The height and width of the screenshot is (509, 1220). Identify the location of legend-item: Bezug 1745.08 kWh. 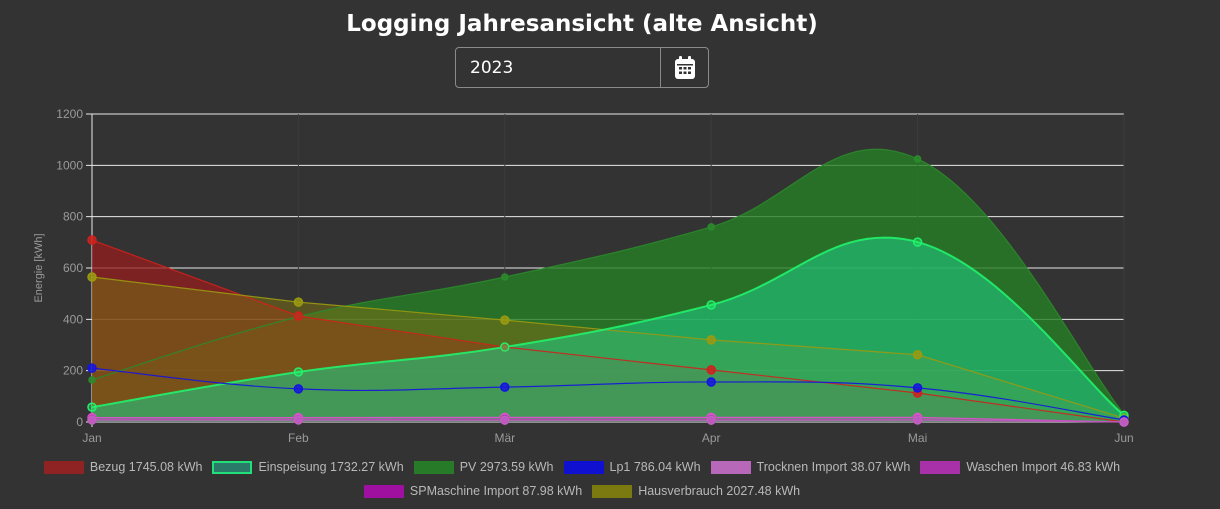
(123, 467).